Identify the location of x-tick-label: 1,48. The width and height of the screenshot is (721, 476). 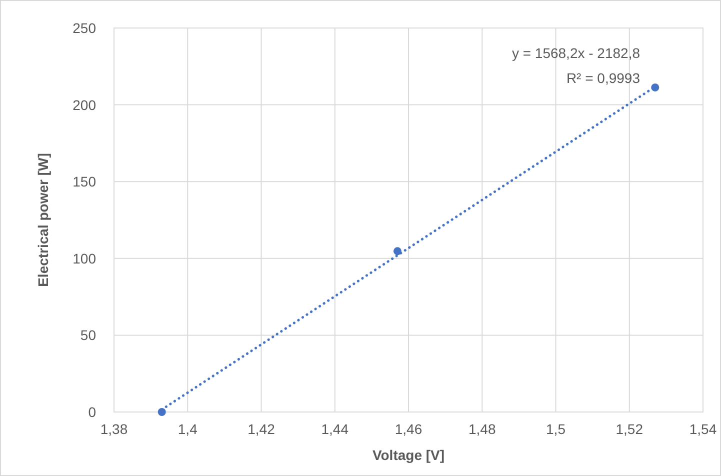
(482, 429).